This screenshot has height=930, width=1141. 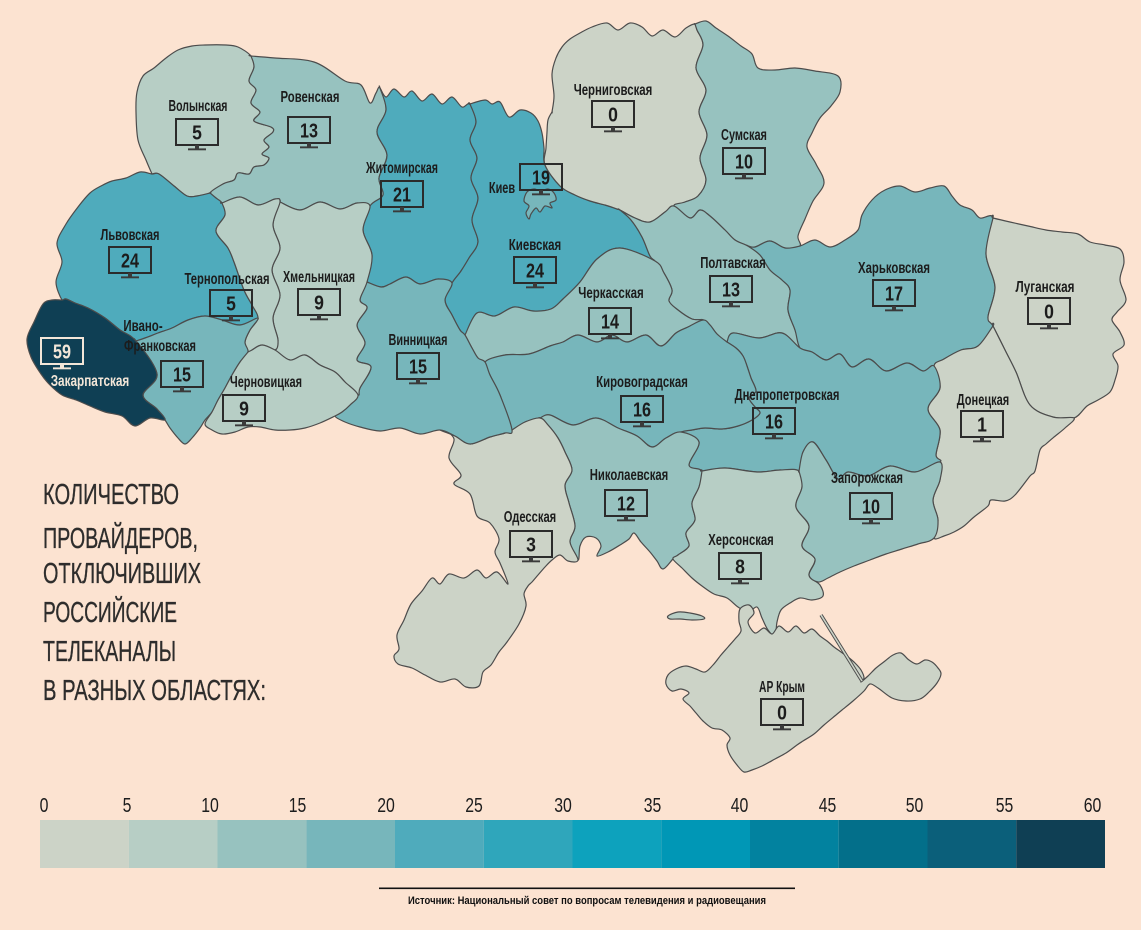 I want to click on svg-text: ПРОВАЙДЕРОВ,, so click(x=120, y=538).